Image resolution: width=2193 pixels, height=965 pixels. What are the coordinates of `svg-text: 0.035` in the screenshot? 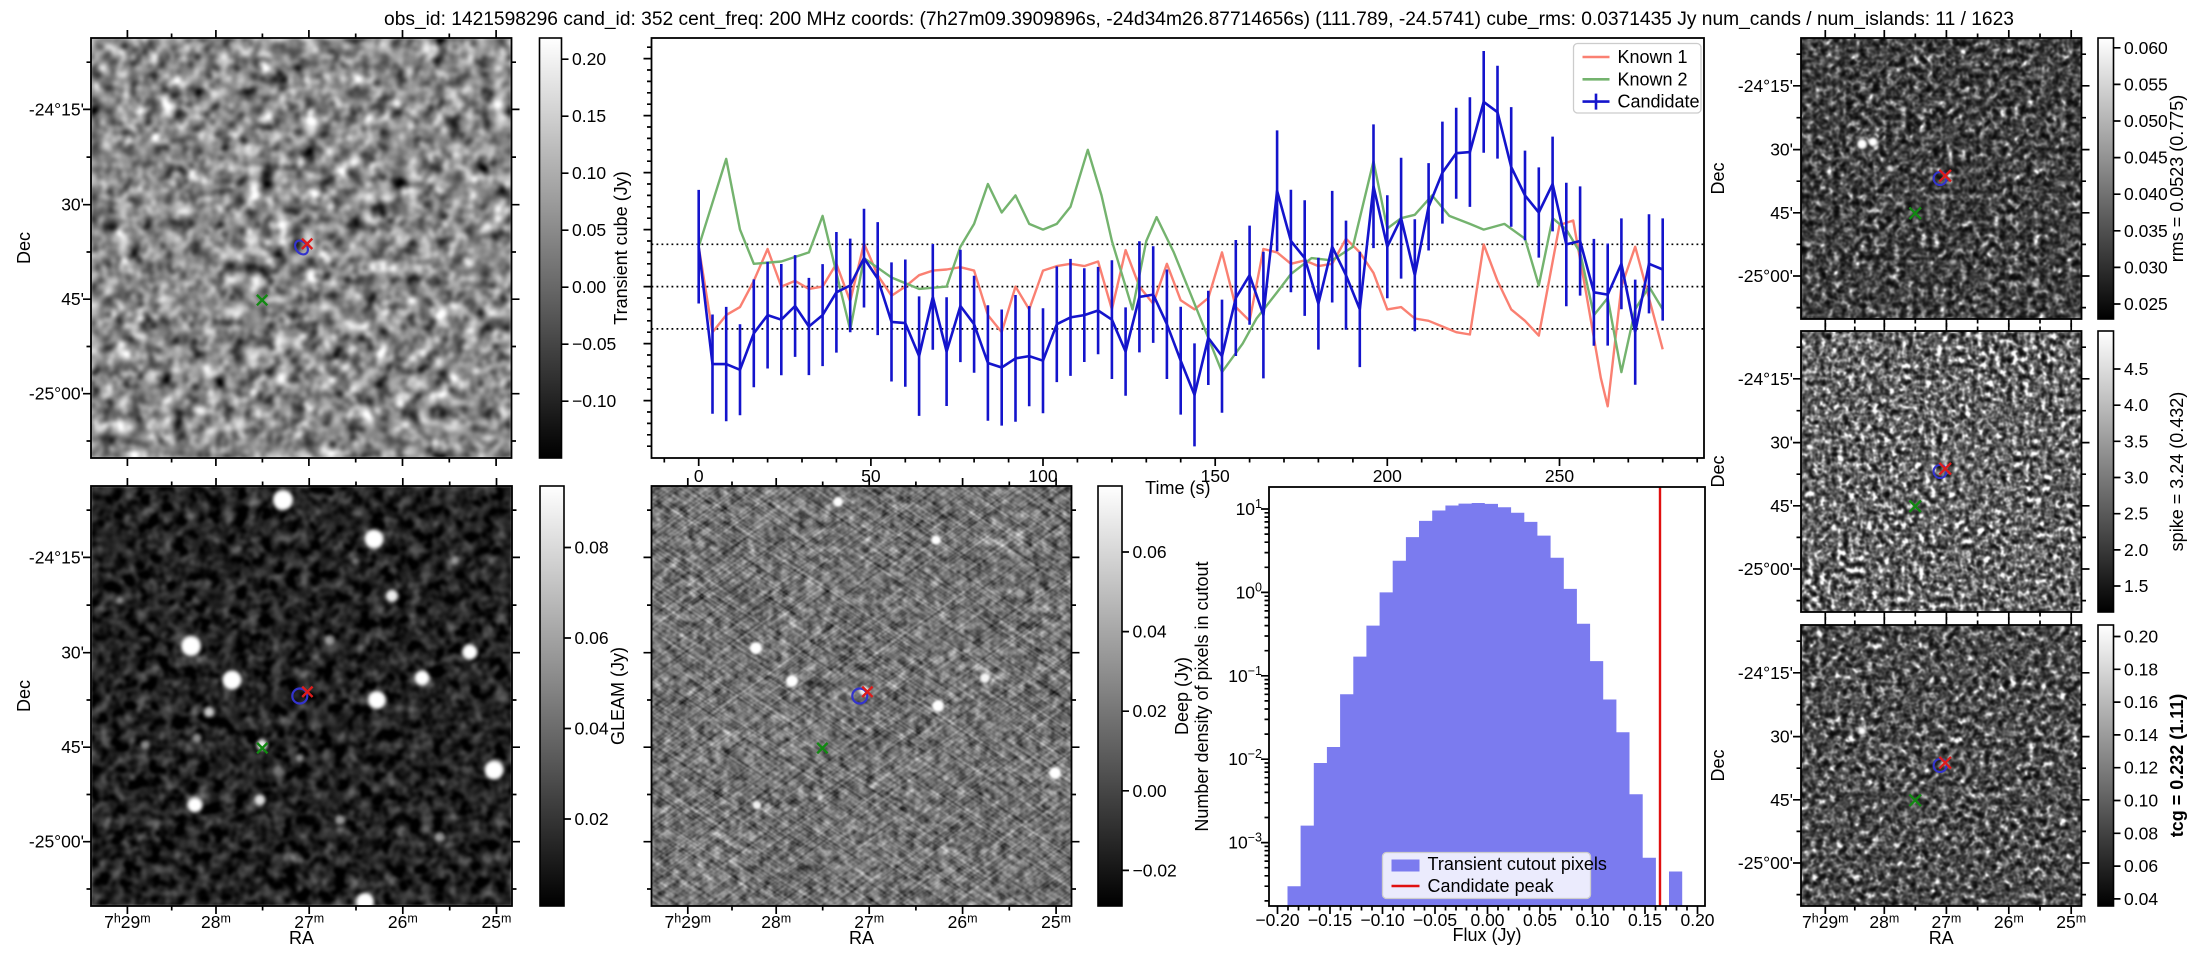 It's located at (2146, 231).